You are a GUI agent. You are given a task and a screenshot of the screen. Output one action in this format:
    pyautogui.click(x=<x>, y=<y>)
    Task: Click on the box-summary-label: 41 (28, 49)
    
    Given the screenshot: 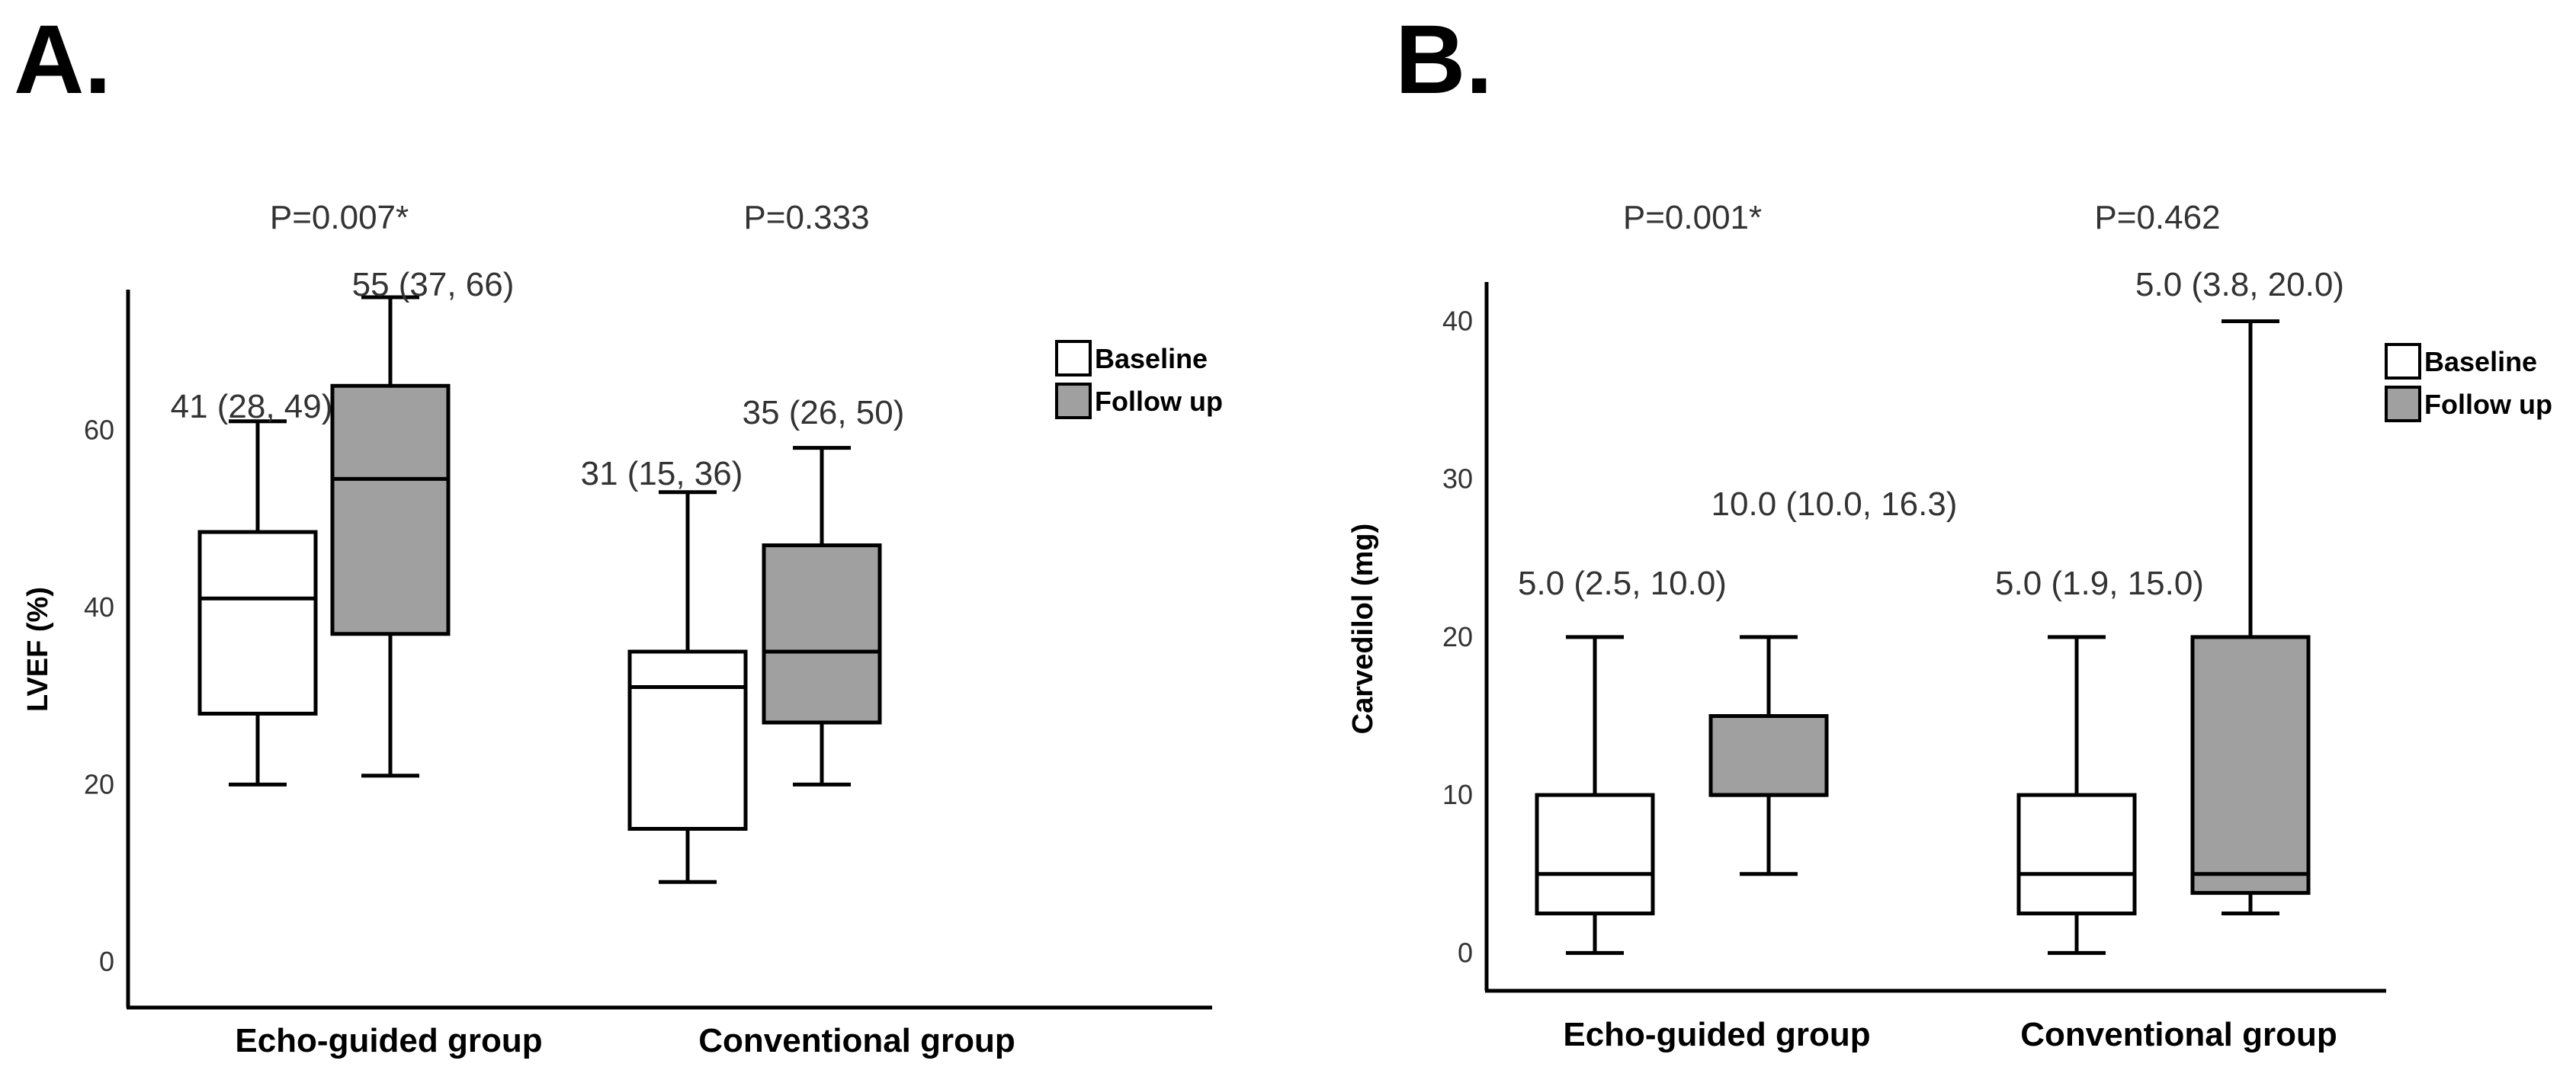 What is the action you would take?
    pyautogui.click(x=252, y=406)
    